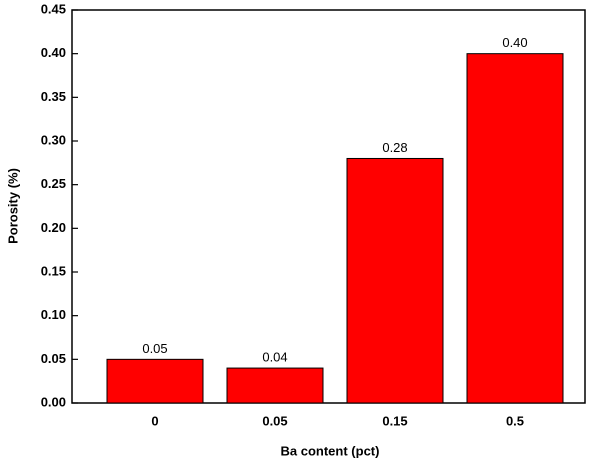  Describe the element at coordinates (53, 8) in the screenshot. I see `y-tick-label: 0.45` at that location.